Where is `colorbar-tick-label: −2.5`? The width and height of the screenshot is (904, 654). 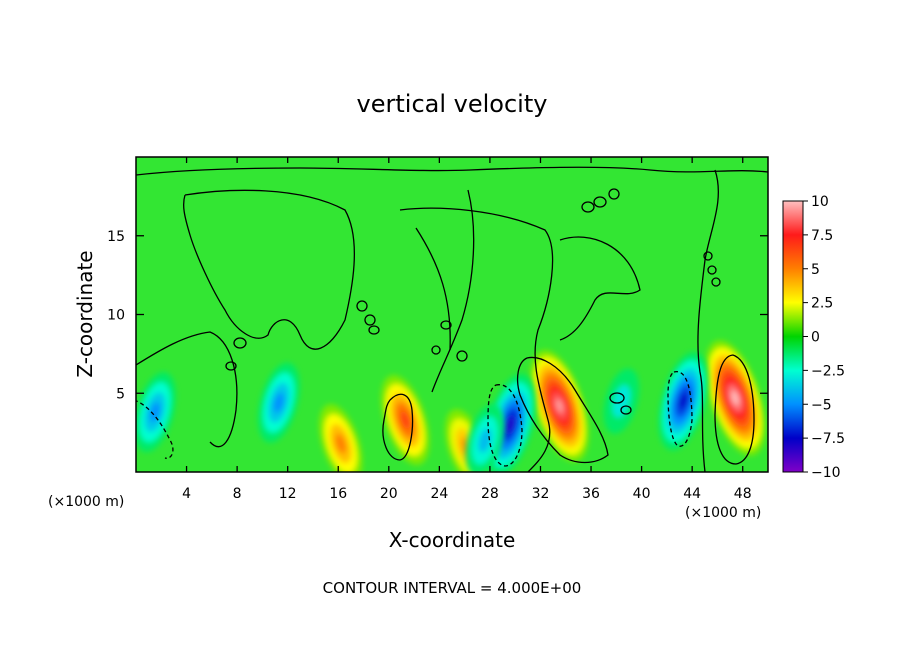 colorbar-tick-label: −2.5 is located at coordinates (828, 371).